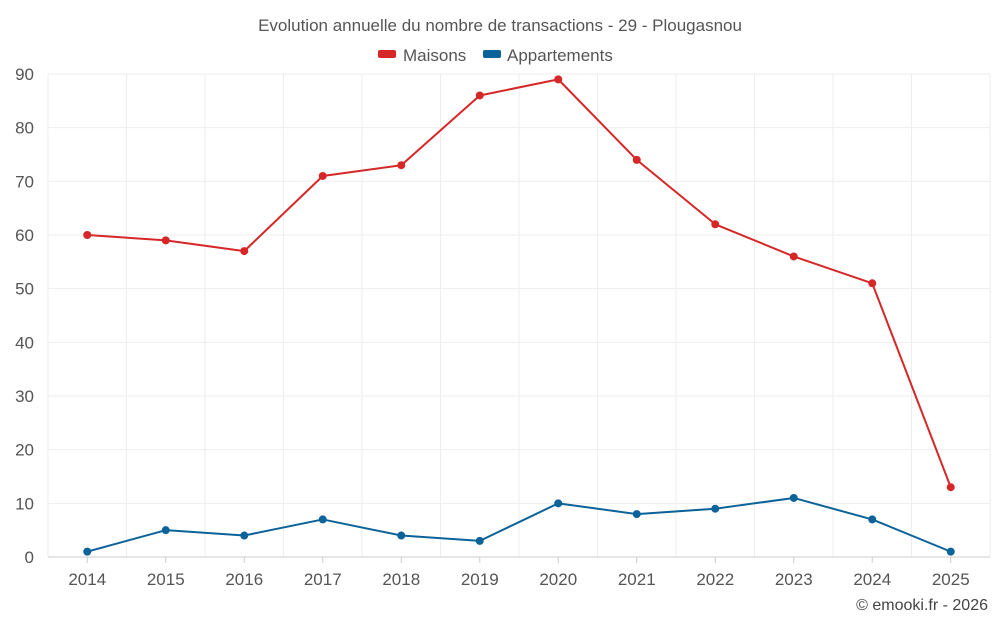 The image size is (1000, 625). Describe the element at coordinates (24, 181) in the screenshot. I see `y-tick-label: 70` at that location.